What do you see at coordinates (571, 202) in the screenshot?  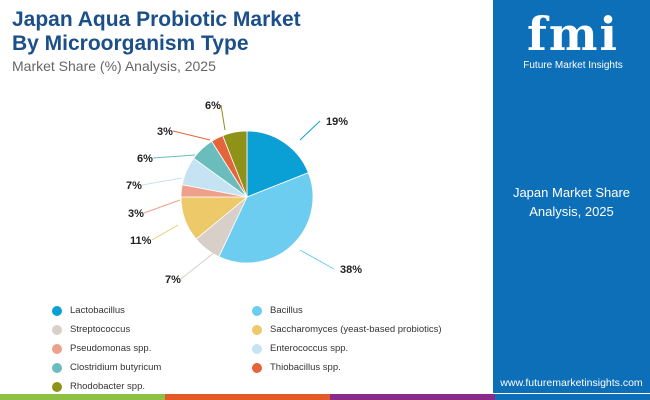 I see `panel-caption: Japan Market Share Analysis, 2025` at bounding box center [571, 202].